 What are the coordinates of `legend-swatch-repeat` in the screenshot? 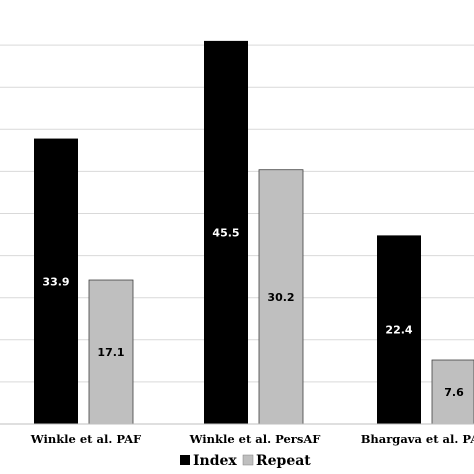 It's located at (248, 460).